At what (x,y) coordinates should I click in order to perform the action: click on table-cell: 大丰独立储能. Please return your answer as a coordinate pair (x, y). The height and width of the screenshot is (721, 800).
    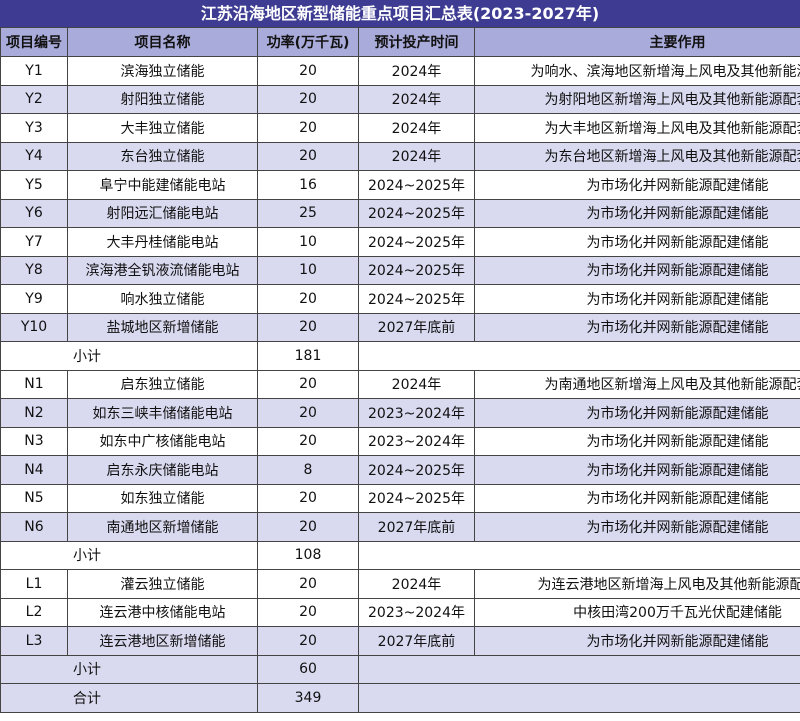
    Looking at the image, I should click on (162, 128).